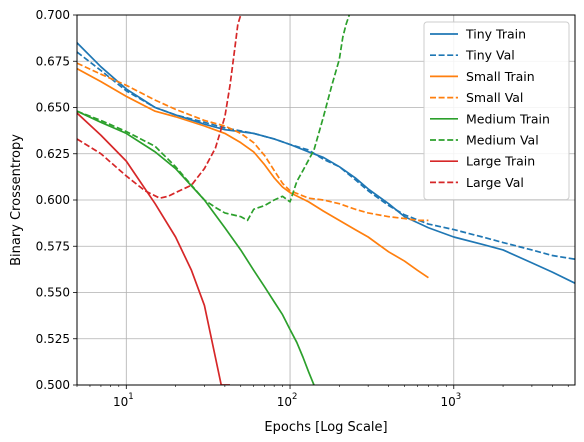  What do you see at coordinates (508, 118) in the screenshot?
I see `legend-label: Medium Train` at bounding box center [508, 118].